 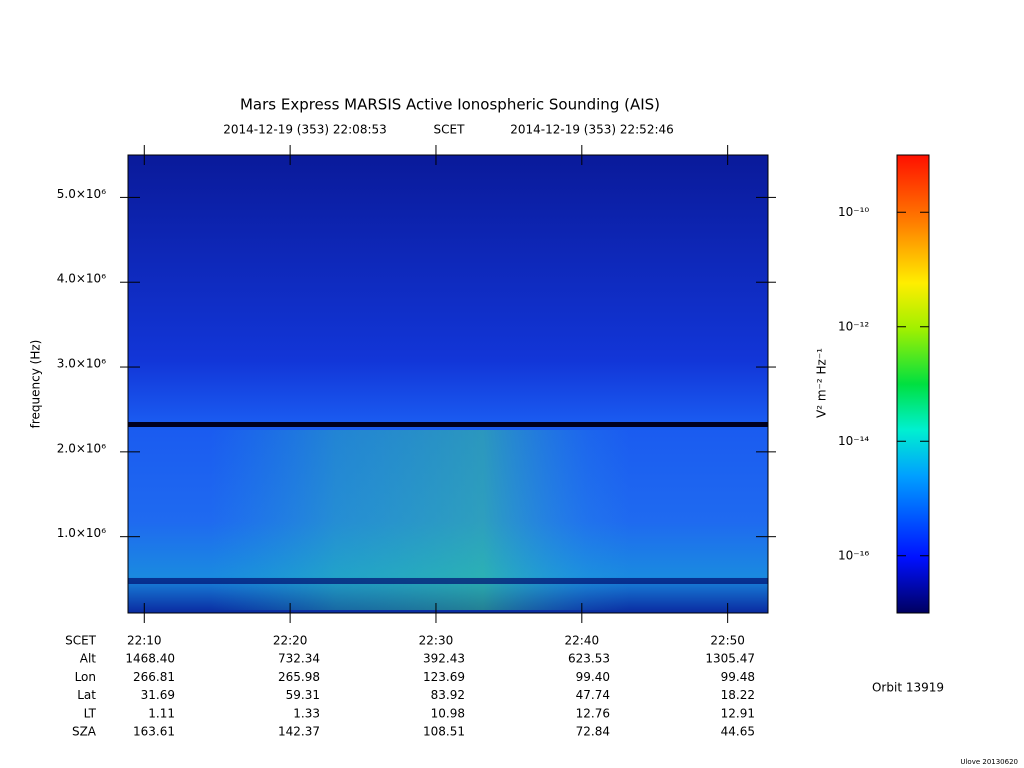 What do you see at coordinates (158, 695) in the screenshot?
I see `ephemeris-value: 31.69` at bounding box center [158, 695].